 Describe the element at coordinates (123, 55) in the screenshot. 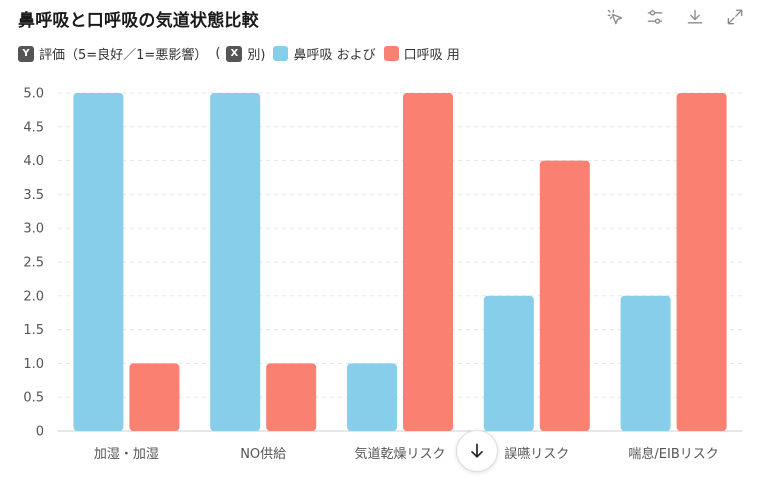

I see `y-axis-legend-label: 評価（5=良好／1=悪影響）` at that location.